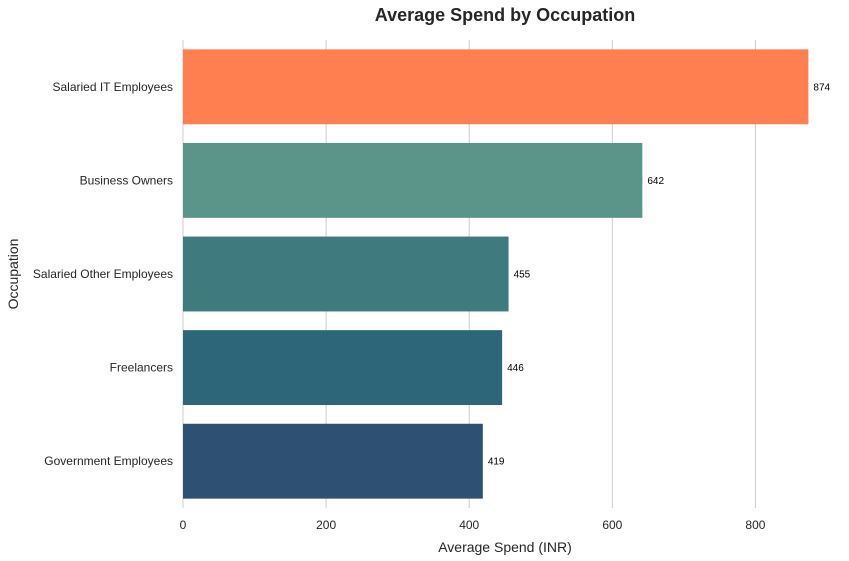 This screenshot has width=849, height=561. Describe the element at coordinates (326, 525) in the screenshot. I see `x-tick-label-200: 200` at that location.